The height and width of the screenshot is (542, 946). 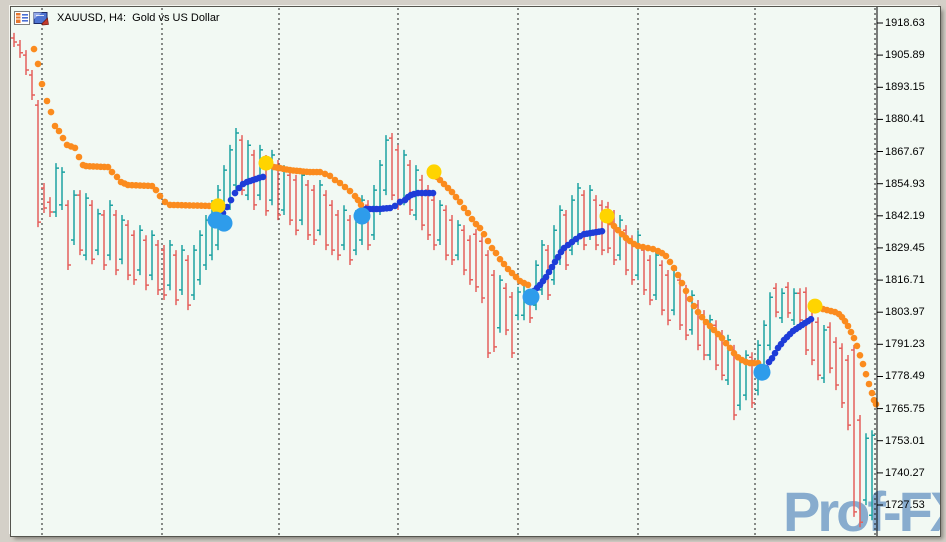 I want to click on indicators-icon, so click(x=41, y=19).